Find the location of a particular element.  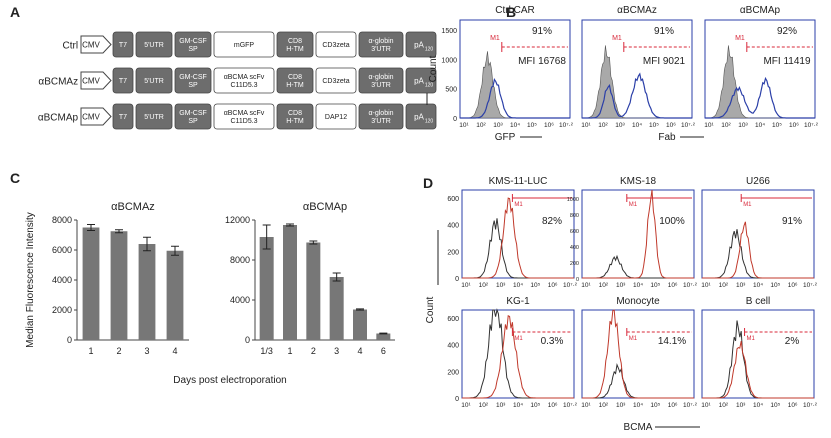

construct-element-label: T7 is located at coordinates (123, 81).